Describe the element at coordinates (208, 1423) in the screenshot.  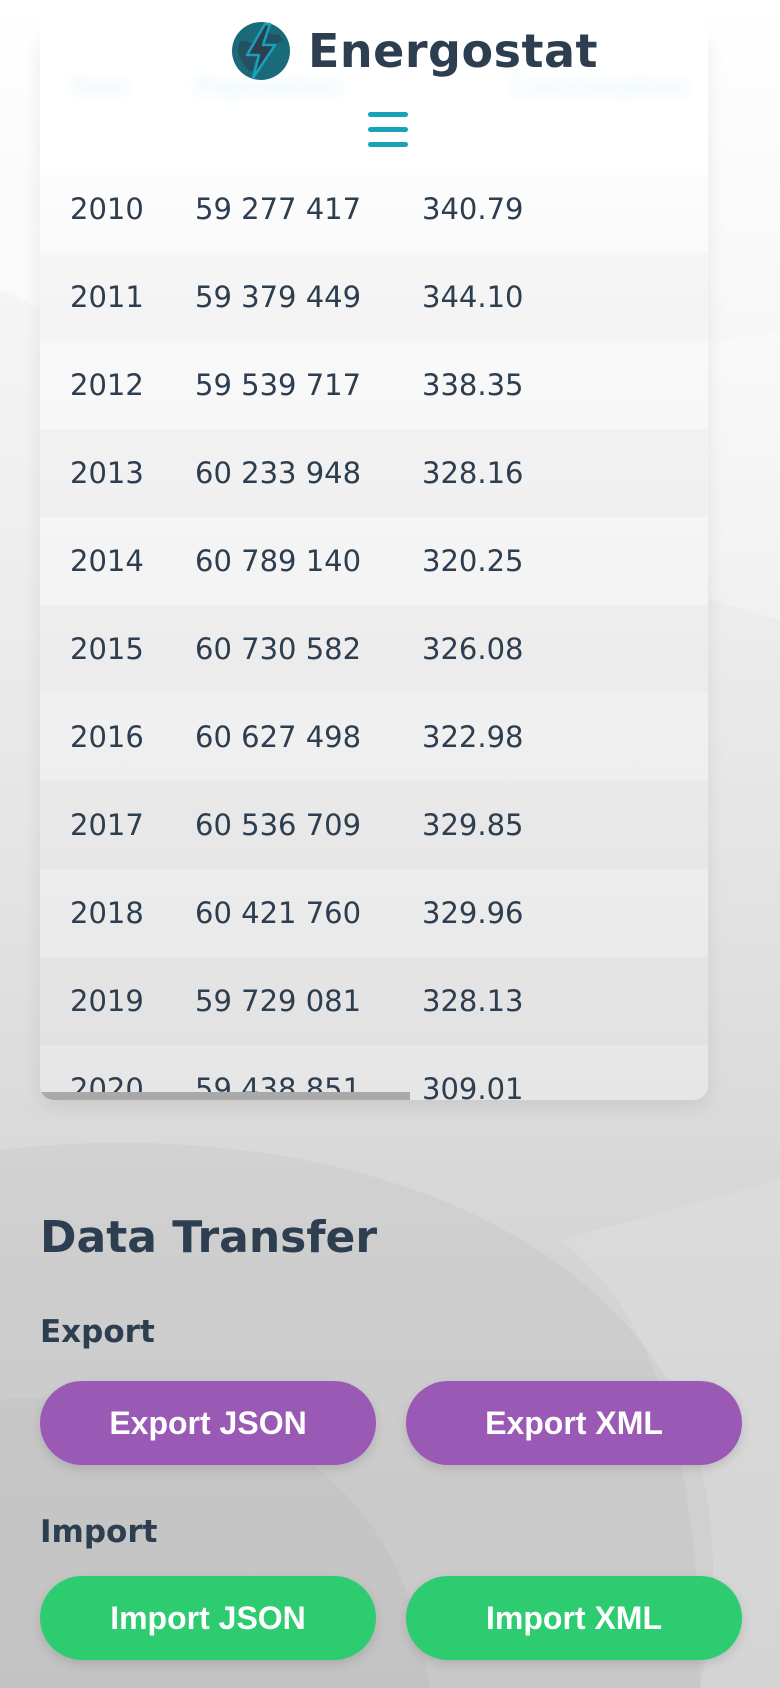
I see `export-json-button: Export JSON` at that location.